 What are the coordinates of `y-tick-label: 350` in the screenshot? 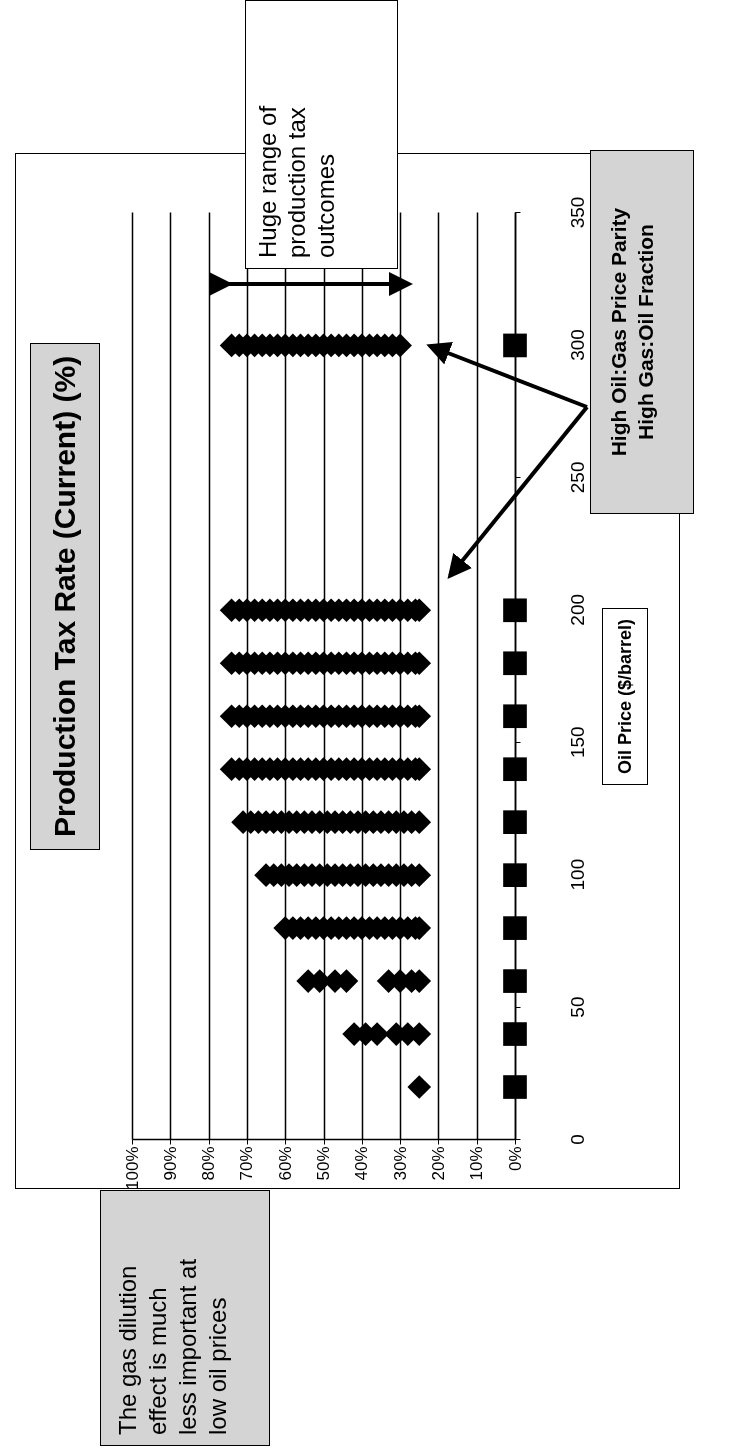 It's located at (577, 212).